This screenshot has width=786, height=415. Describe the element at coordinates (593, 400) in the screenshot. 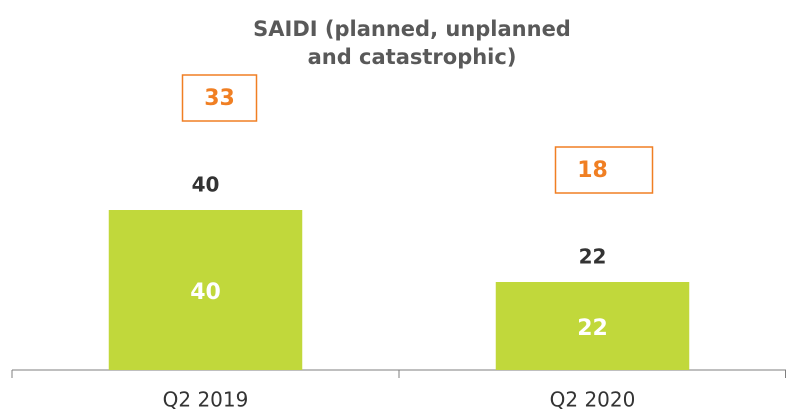

I see `x-tick-label: Q2 2020` at that location.